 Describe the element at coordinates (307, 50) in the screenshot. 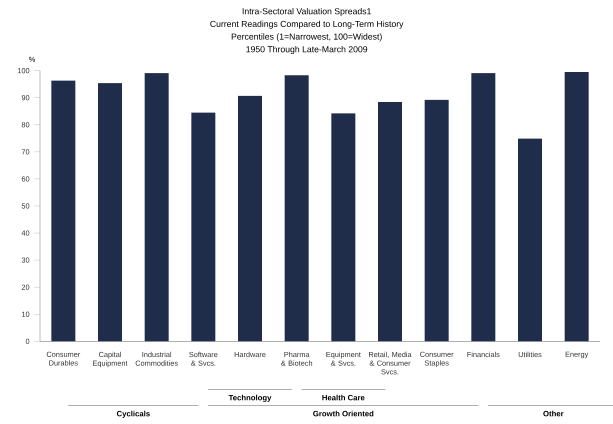

I see `text: 1950 Through Late-March 2009` at that location.